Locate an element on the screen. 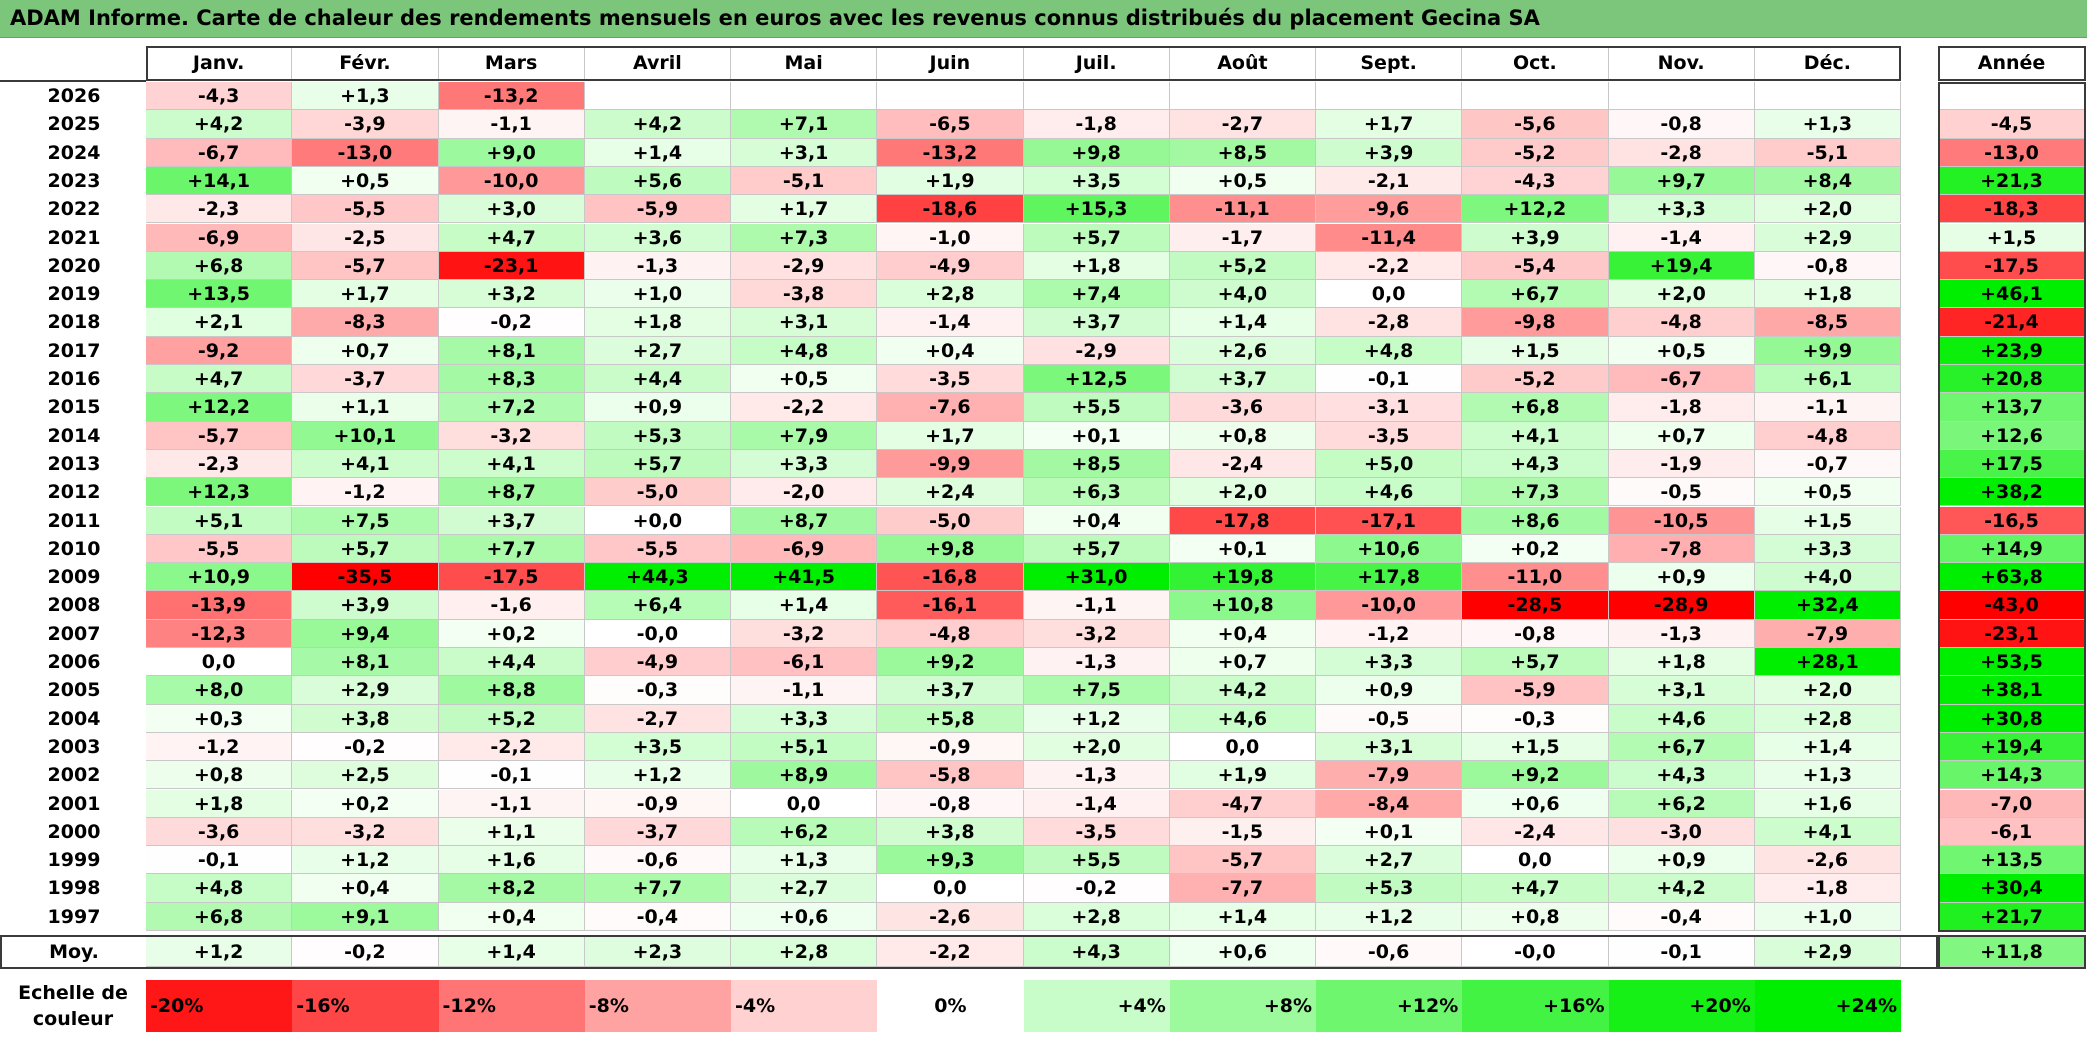 The height and width of the screenshot is (1037, 2087). annual-cell: +30,4 is located at coordinates (2012, 888).